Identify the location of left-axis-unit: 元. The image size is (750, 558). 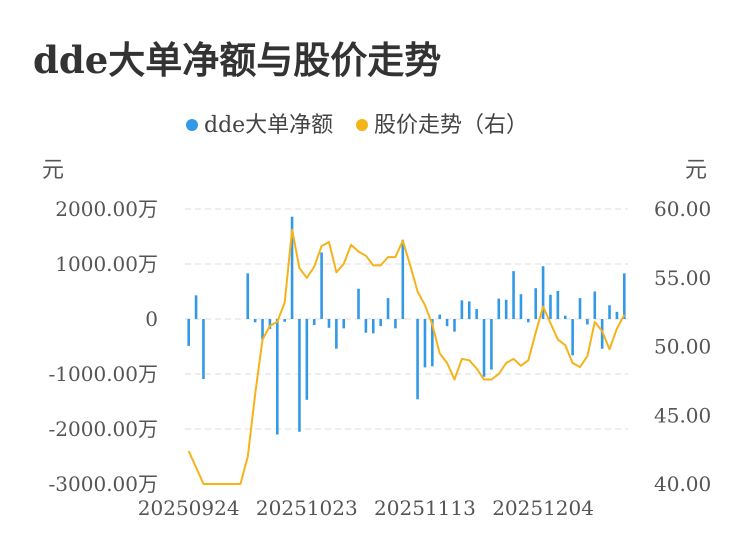
(53, 170).